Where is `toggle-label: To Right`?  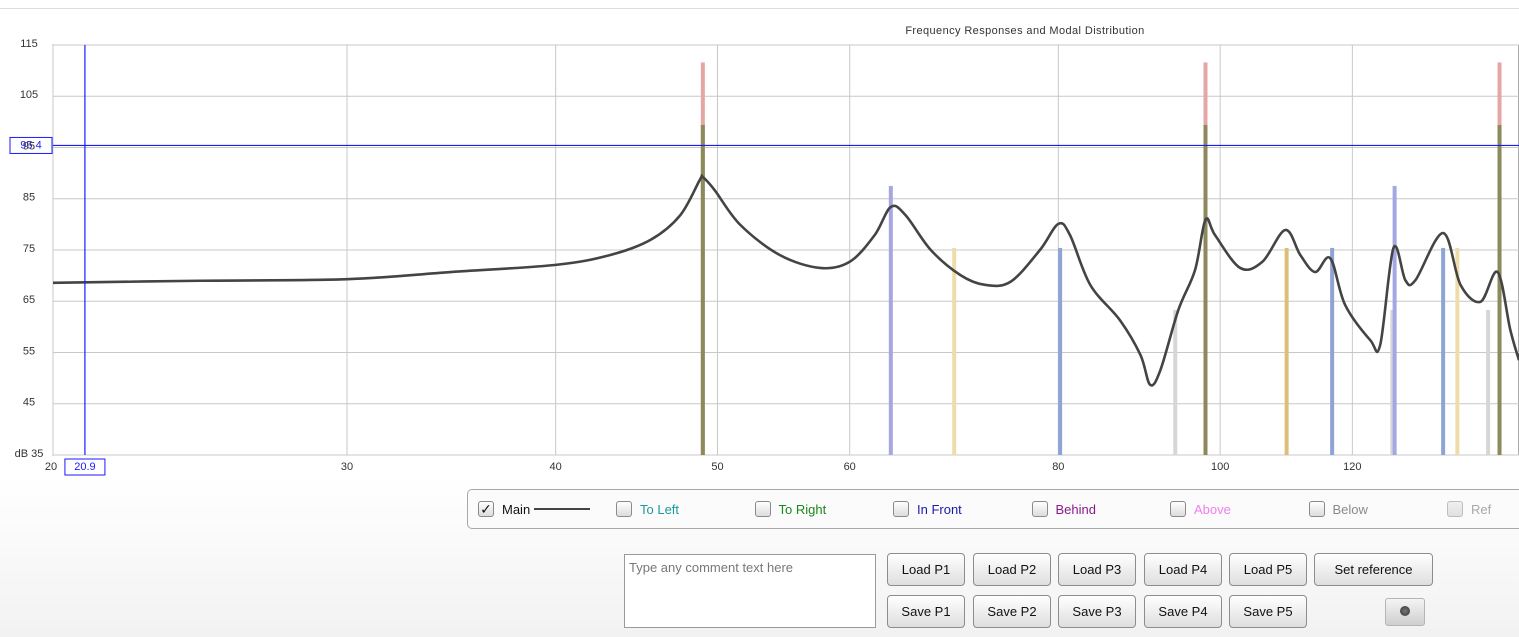 toggle-label: To Right is located at coordinates (802, 509).